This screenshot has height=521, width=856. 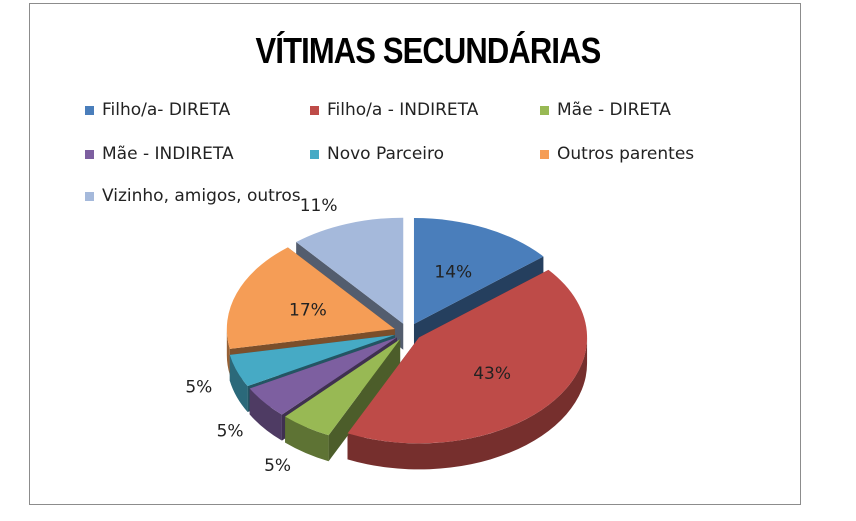 I want to click on pie-data-label: 17%, so click(x=308, y=310).